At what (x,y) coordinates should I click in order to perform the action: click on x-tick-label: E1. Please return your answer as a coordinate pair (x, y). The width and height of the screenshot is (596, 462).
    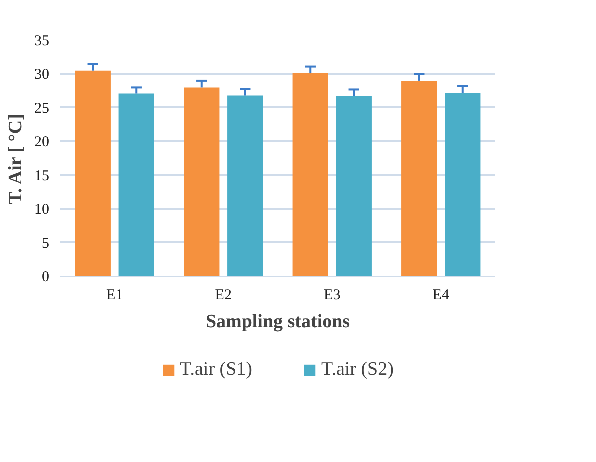
    Looking at the image, I should click on (115, 296).